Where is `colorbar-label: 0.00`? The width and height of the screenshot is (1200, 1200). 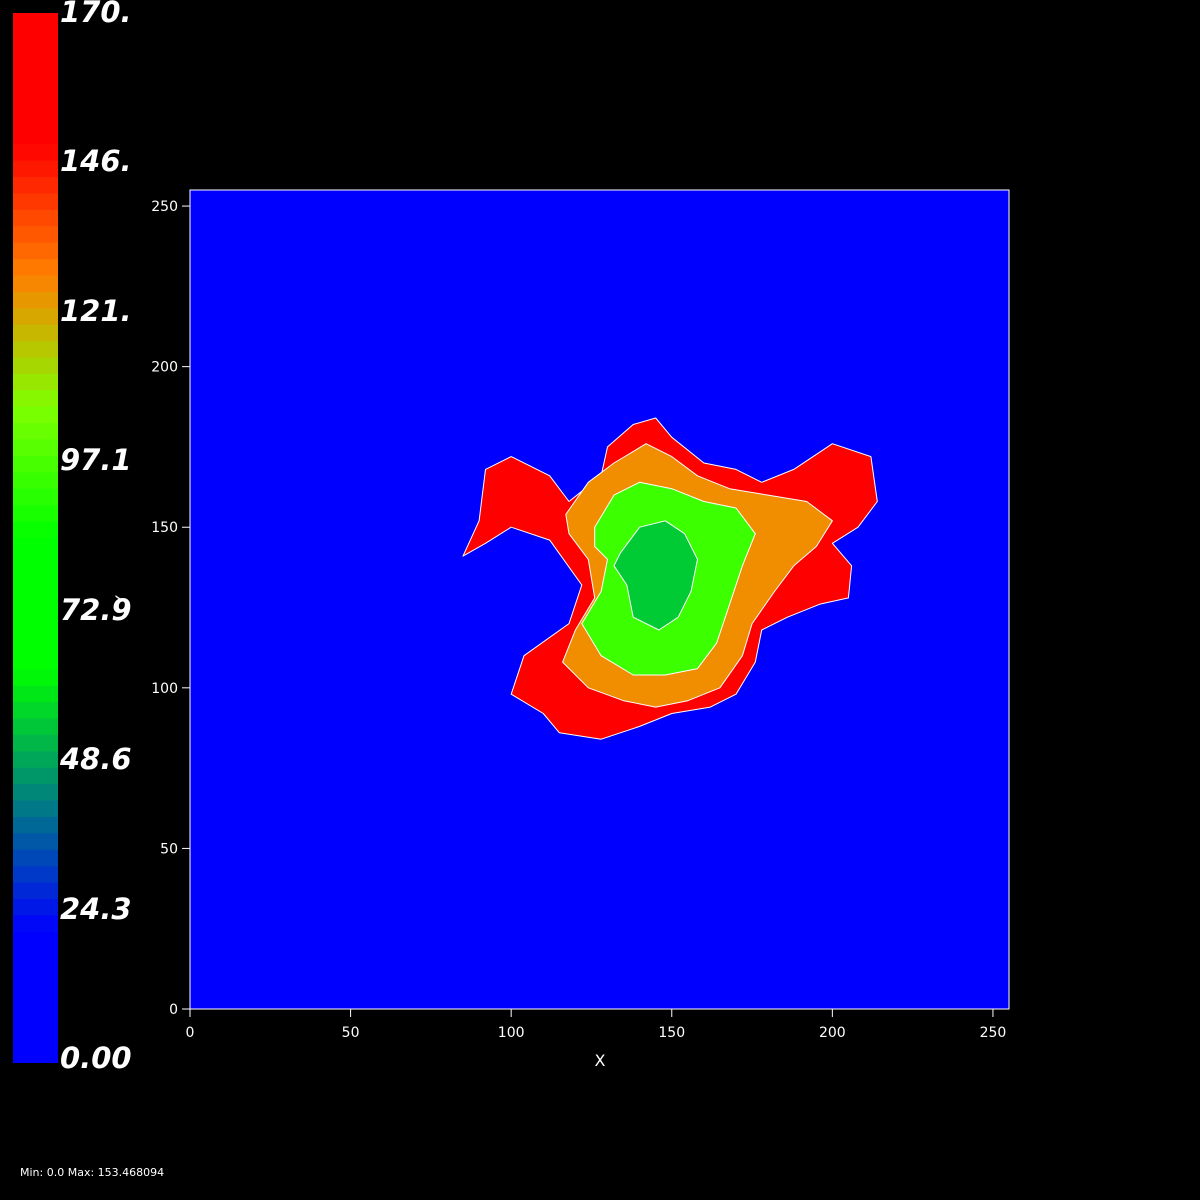 colorbar-label: 0.00 is located at coordinates (96, 1058).